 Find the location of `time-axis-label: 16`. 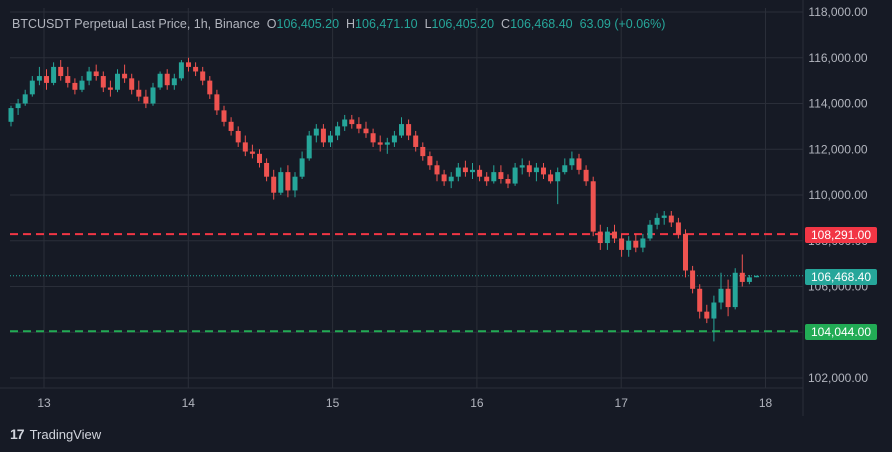

time-axis-label: 16 is located at coordinates (477, 403).